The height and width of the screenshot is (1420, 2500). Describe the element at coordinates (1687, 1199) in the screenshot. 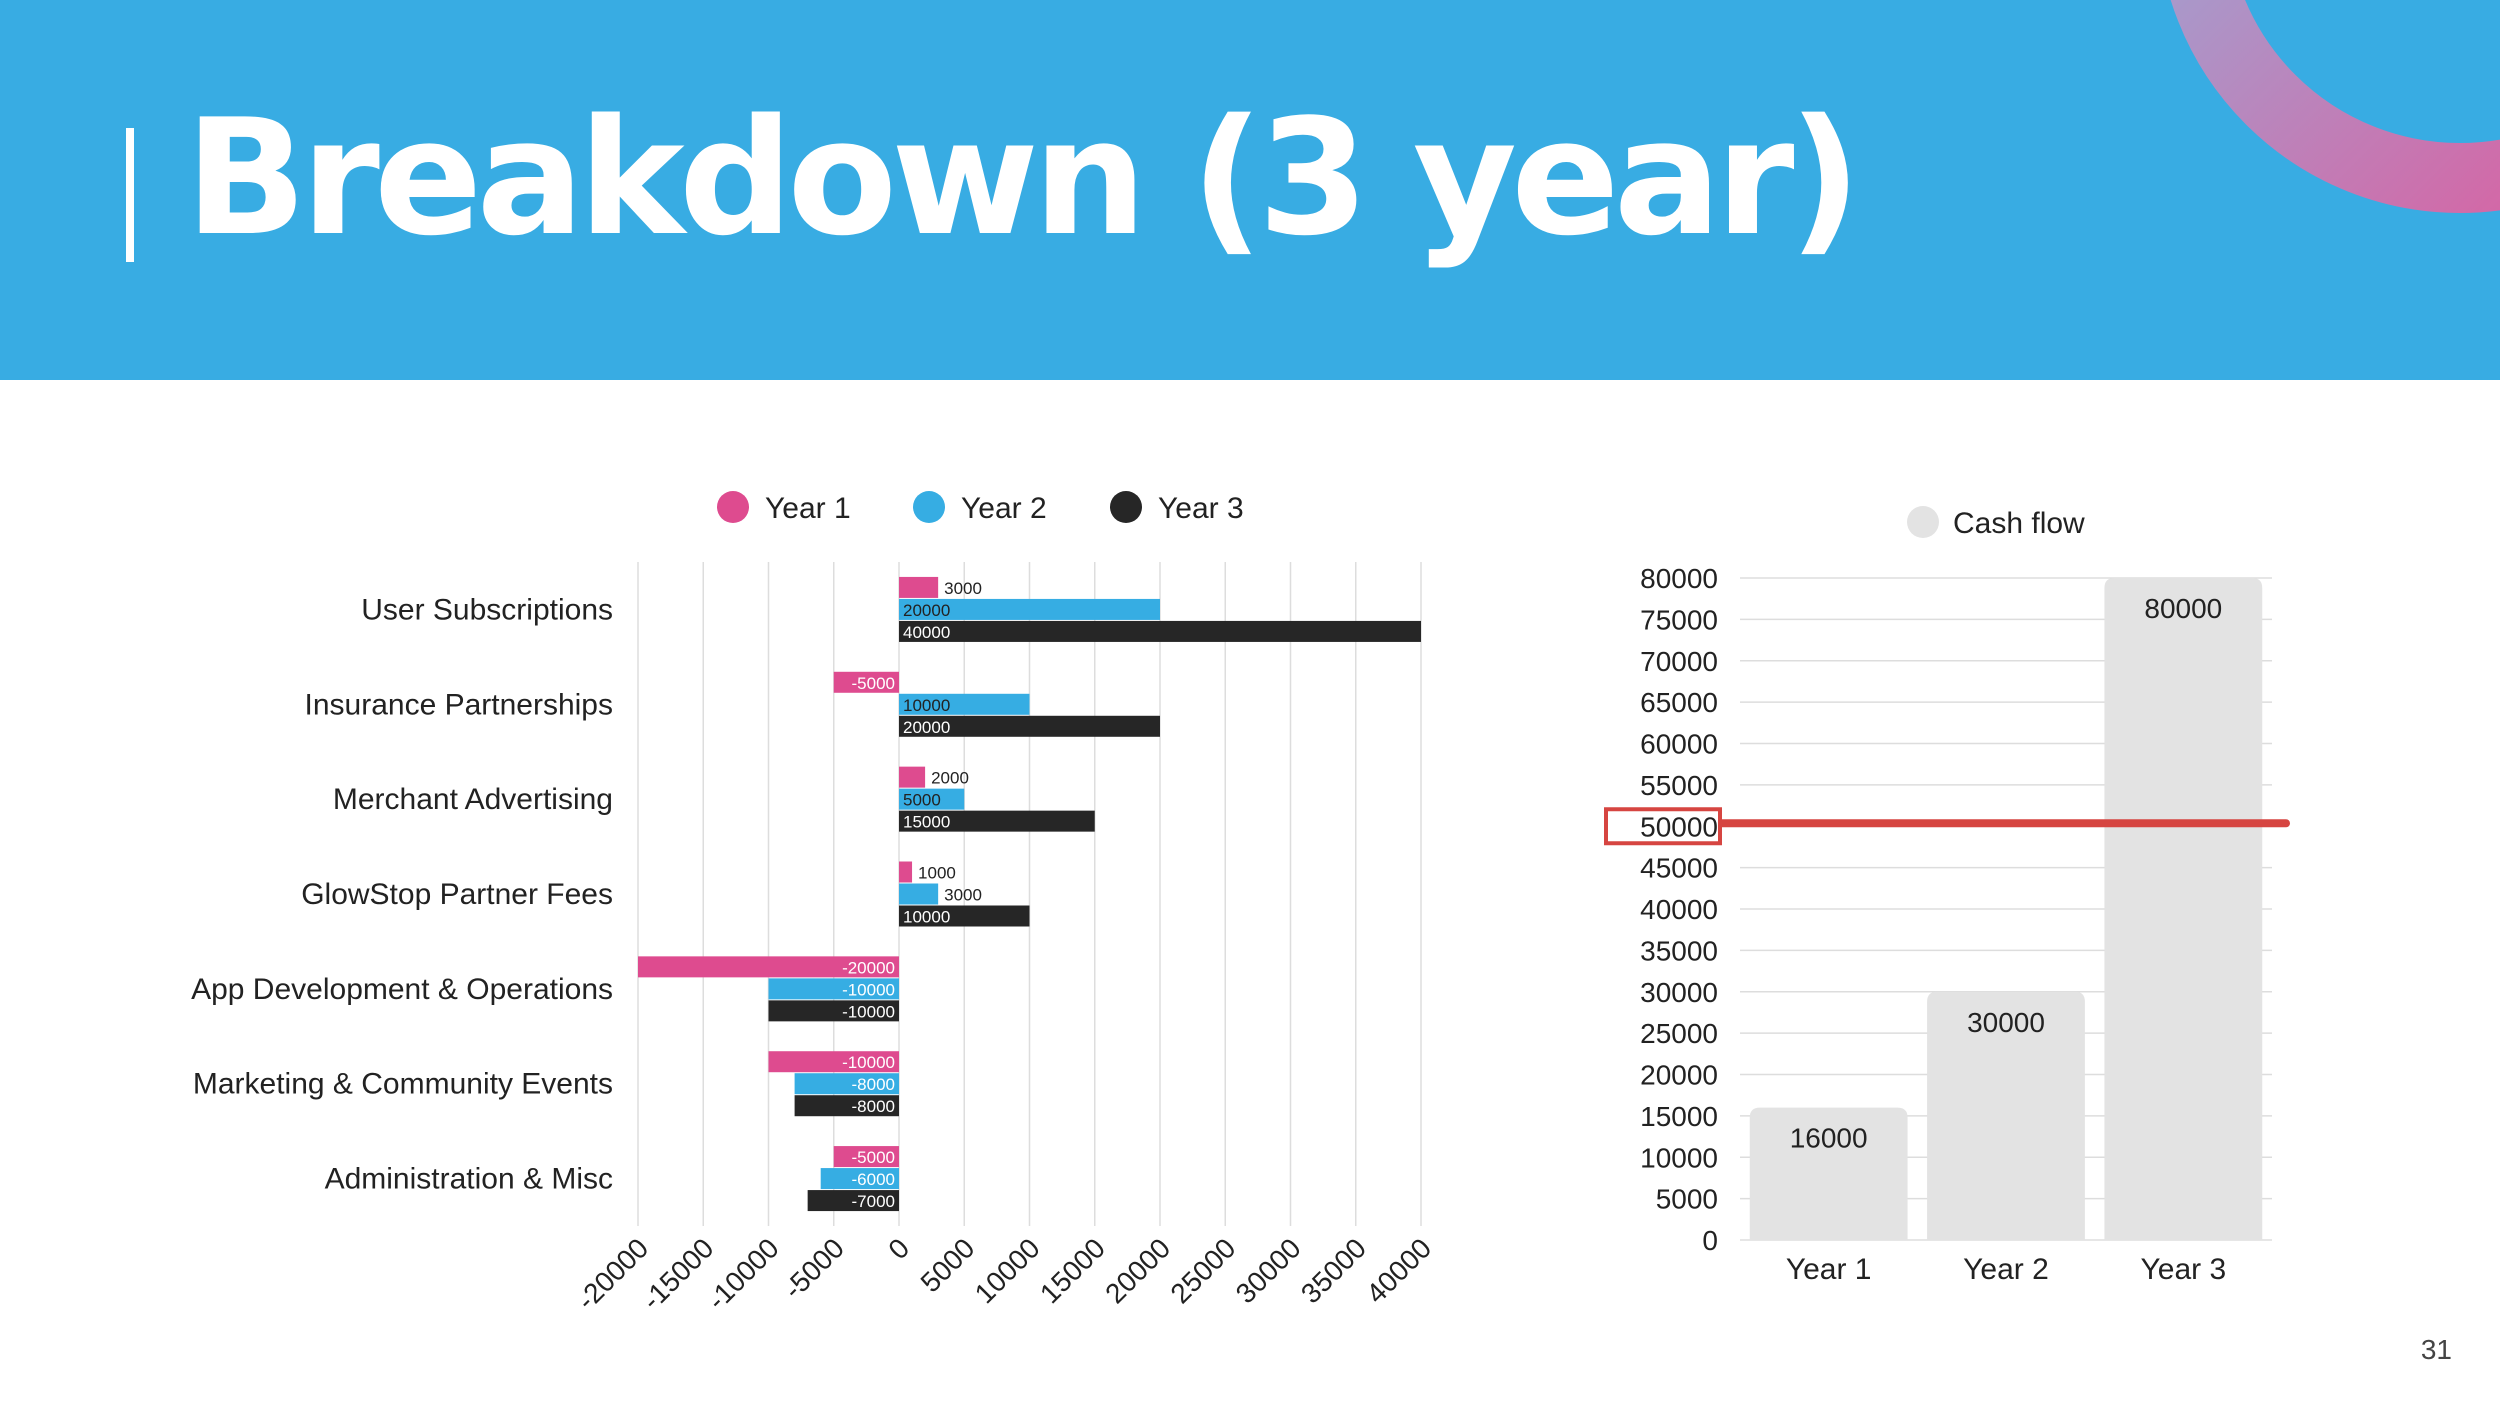

I see `y-tick-label: 5000` at that location.